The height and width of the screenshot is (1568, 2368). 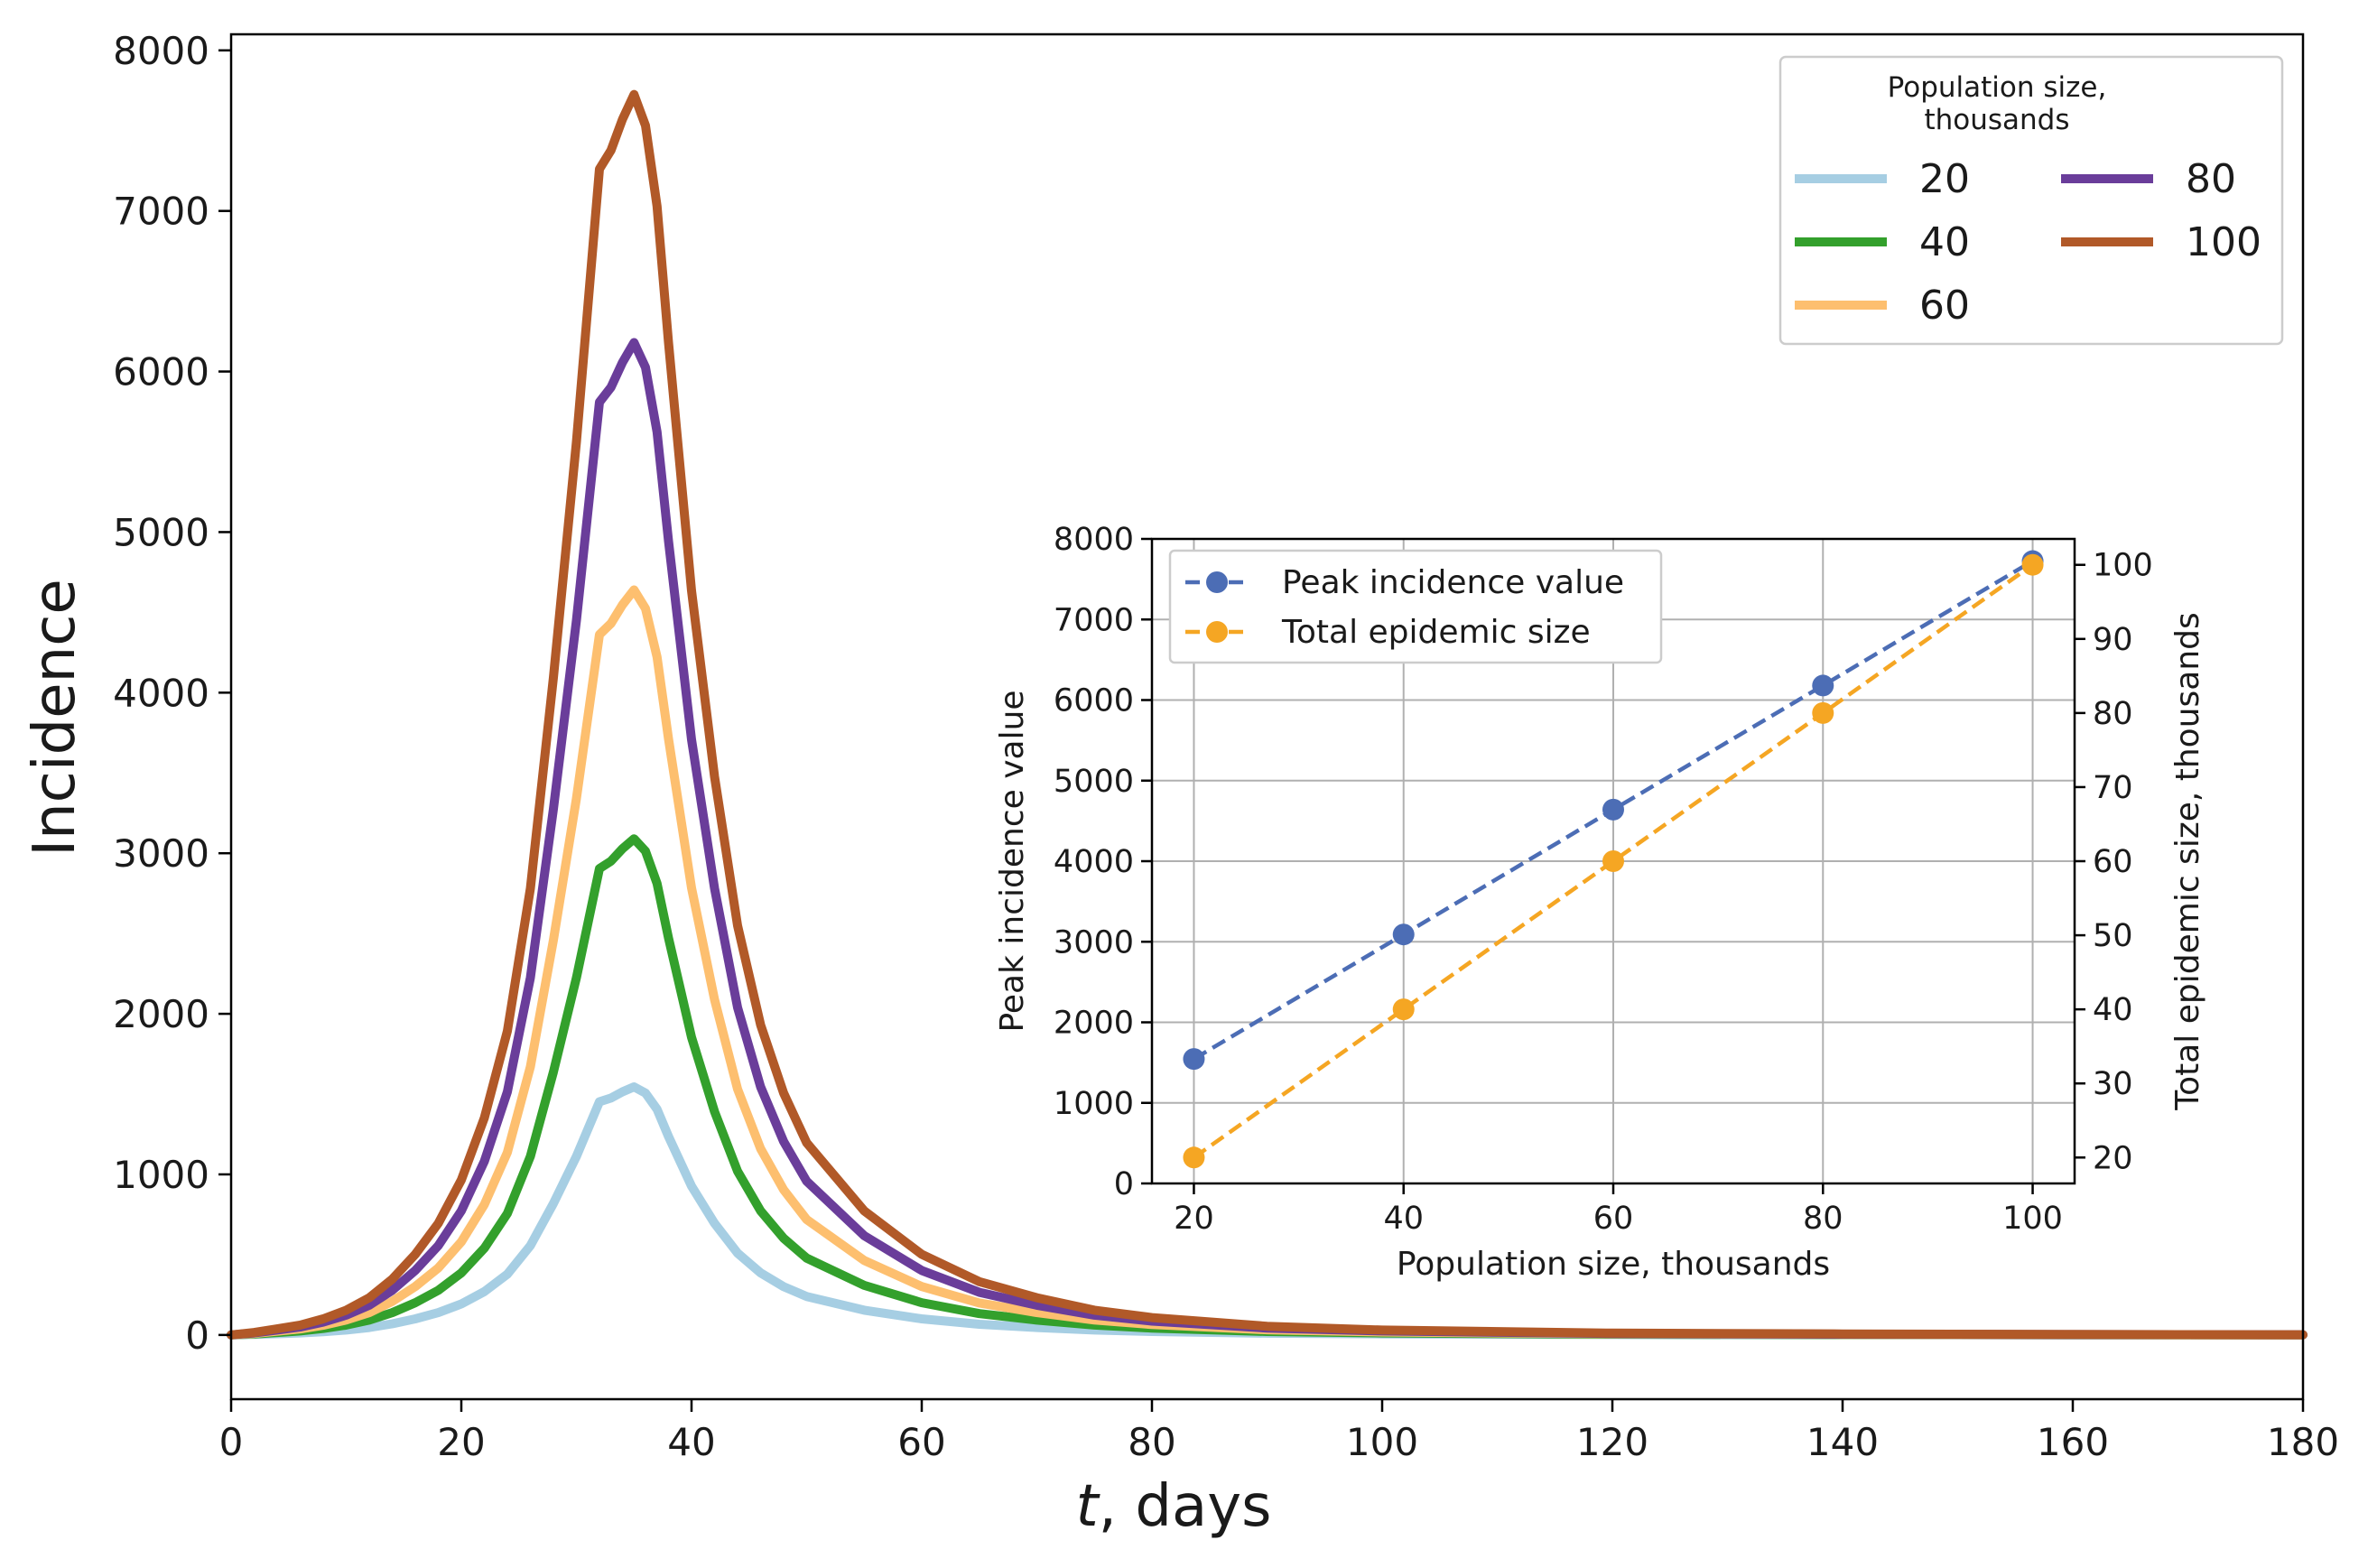 What do you see at coordinates (2113, 788) in the screenshot?
I see `inset-y-tick-label-right: 70` at bounding box center [2113, 788].